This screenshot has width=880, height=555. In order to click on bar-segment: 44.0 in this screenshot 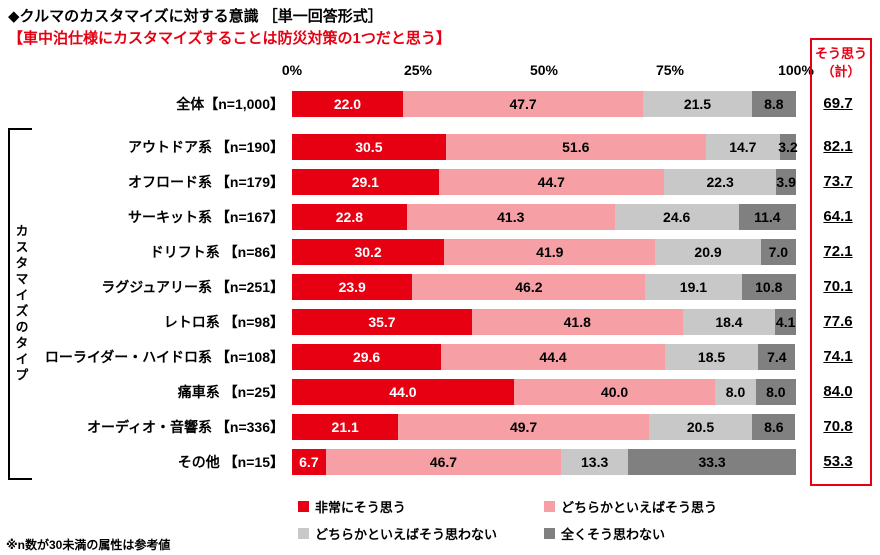, I will do `click(403, 391)`.